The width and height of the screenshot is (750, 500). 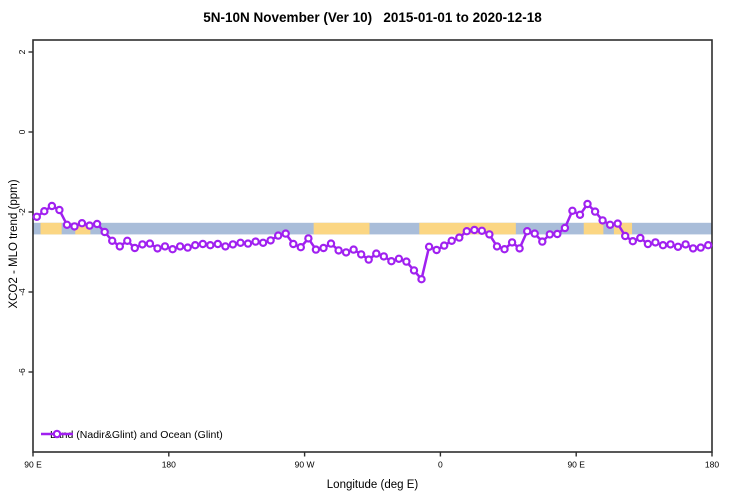 I want to click on x-tick-label: 0, so click(x=440, y=465).